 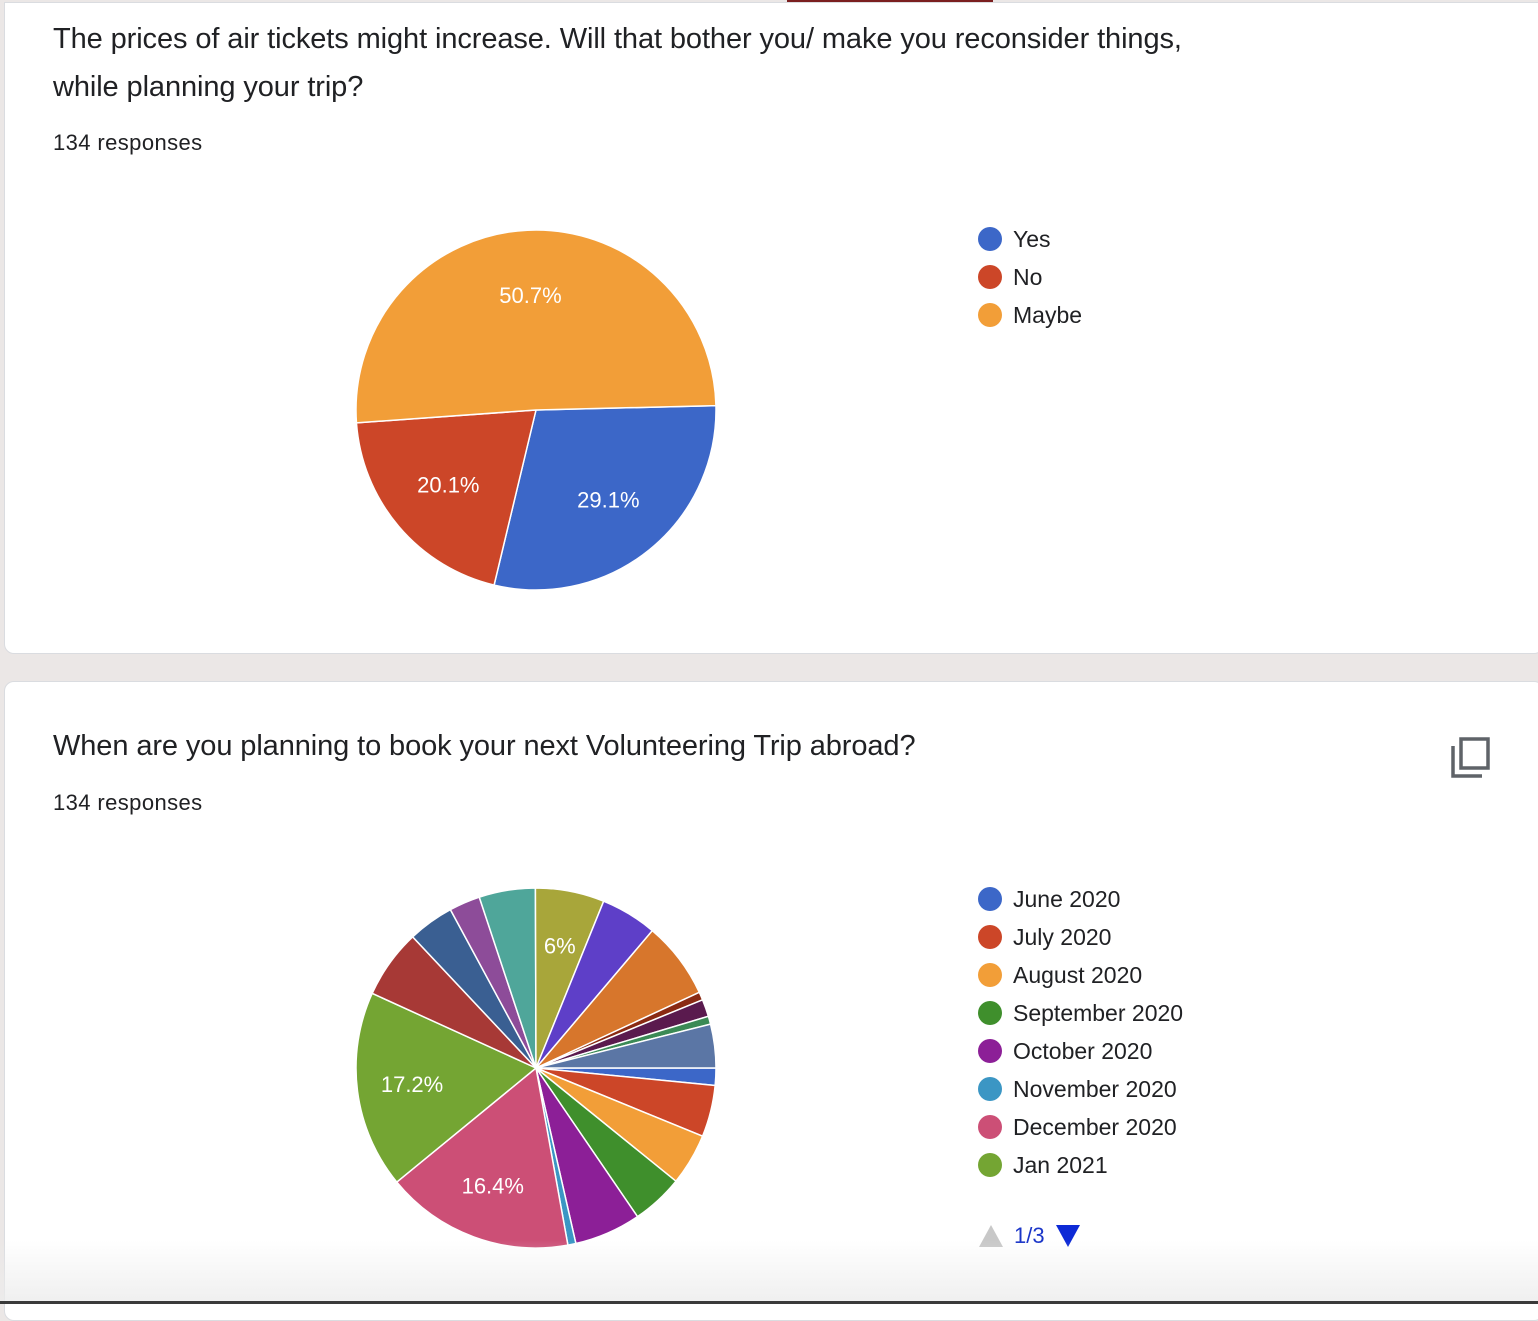 I want to click on legend-item: Yes, so click(x=1030, y=239).